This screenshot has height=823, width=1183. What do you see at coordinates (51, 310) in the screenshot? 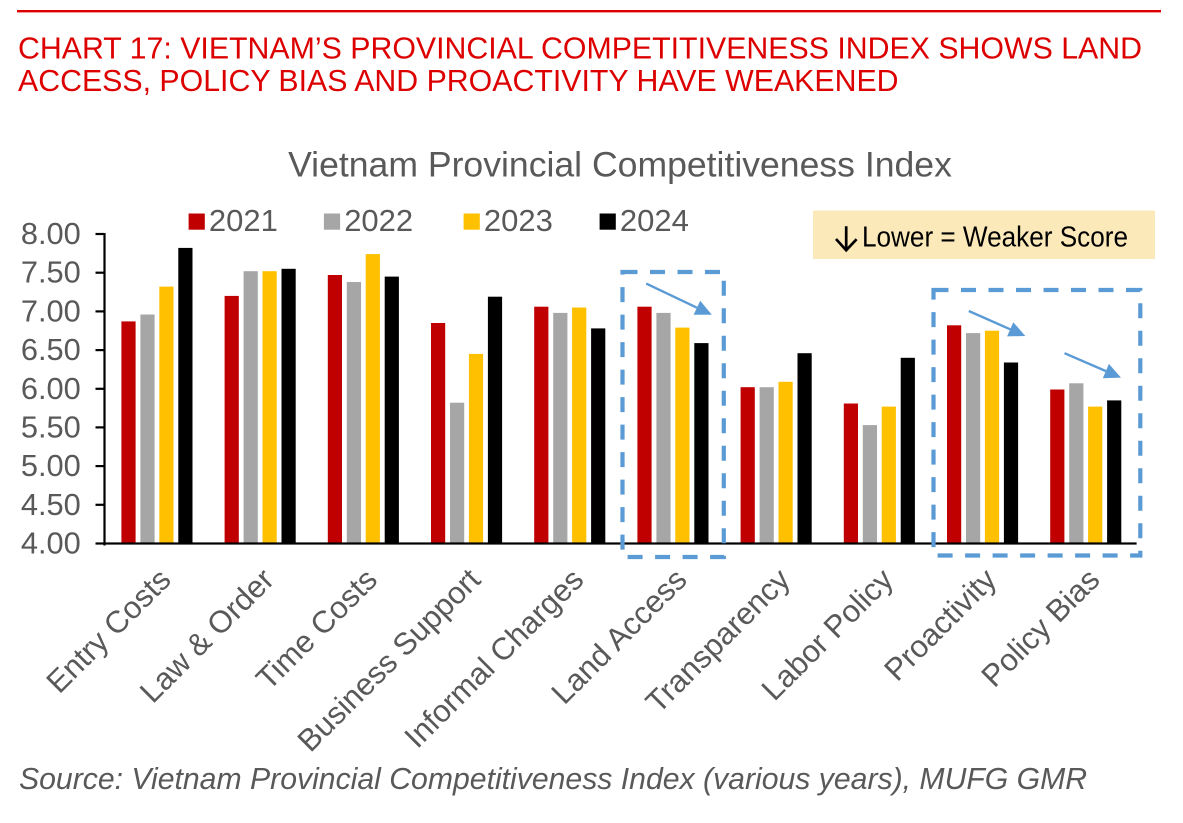
I see `svg-text: 7.00` at bounding box center [51, 310].